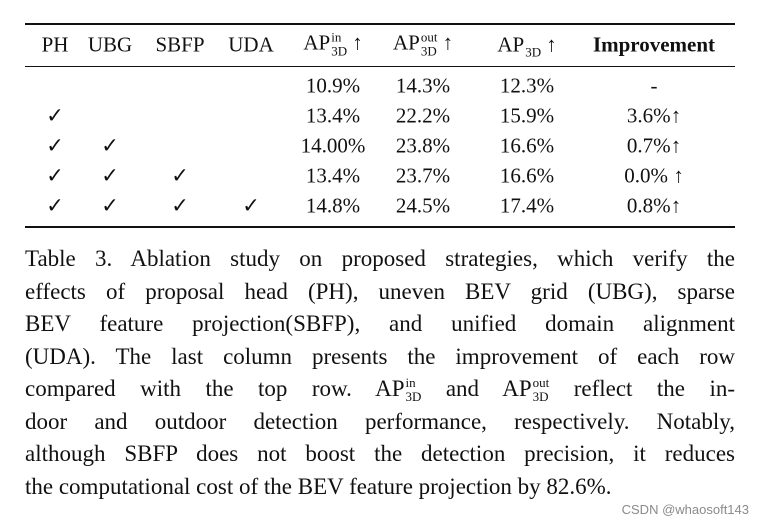  I want to click on cell-text: 0.7%↑, so click(654, 145).